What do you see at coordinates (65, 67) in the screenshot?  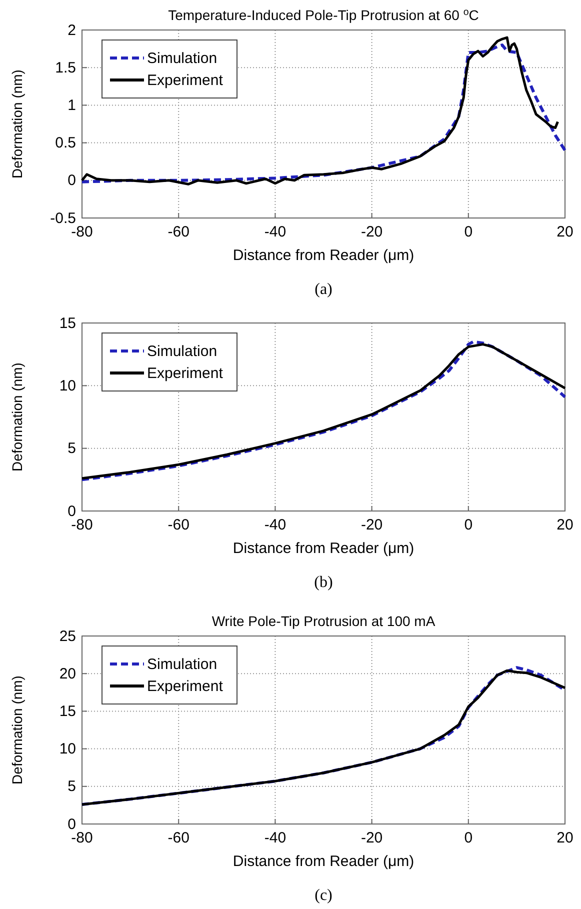 I see `y-tick-label: 1.5` at bounding box center [65, 67].